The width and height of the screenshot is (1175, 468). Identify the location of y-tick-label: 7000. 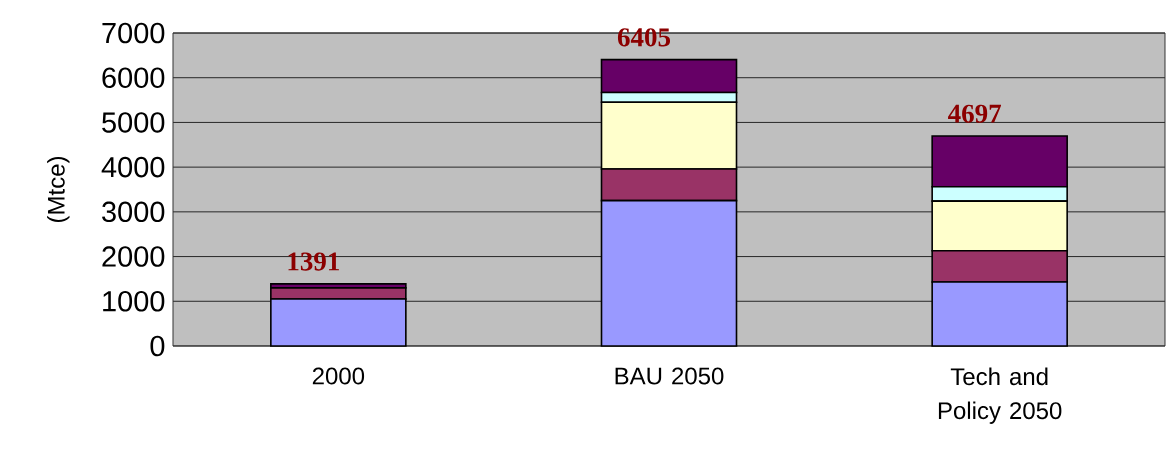
(133, 33).